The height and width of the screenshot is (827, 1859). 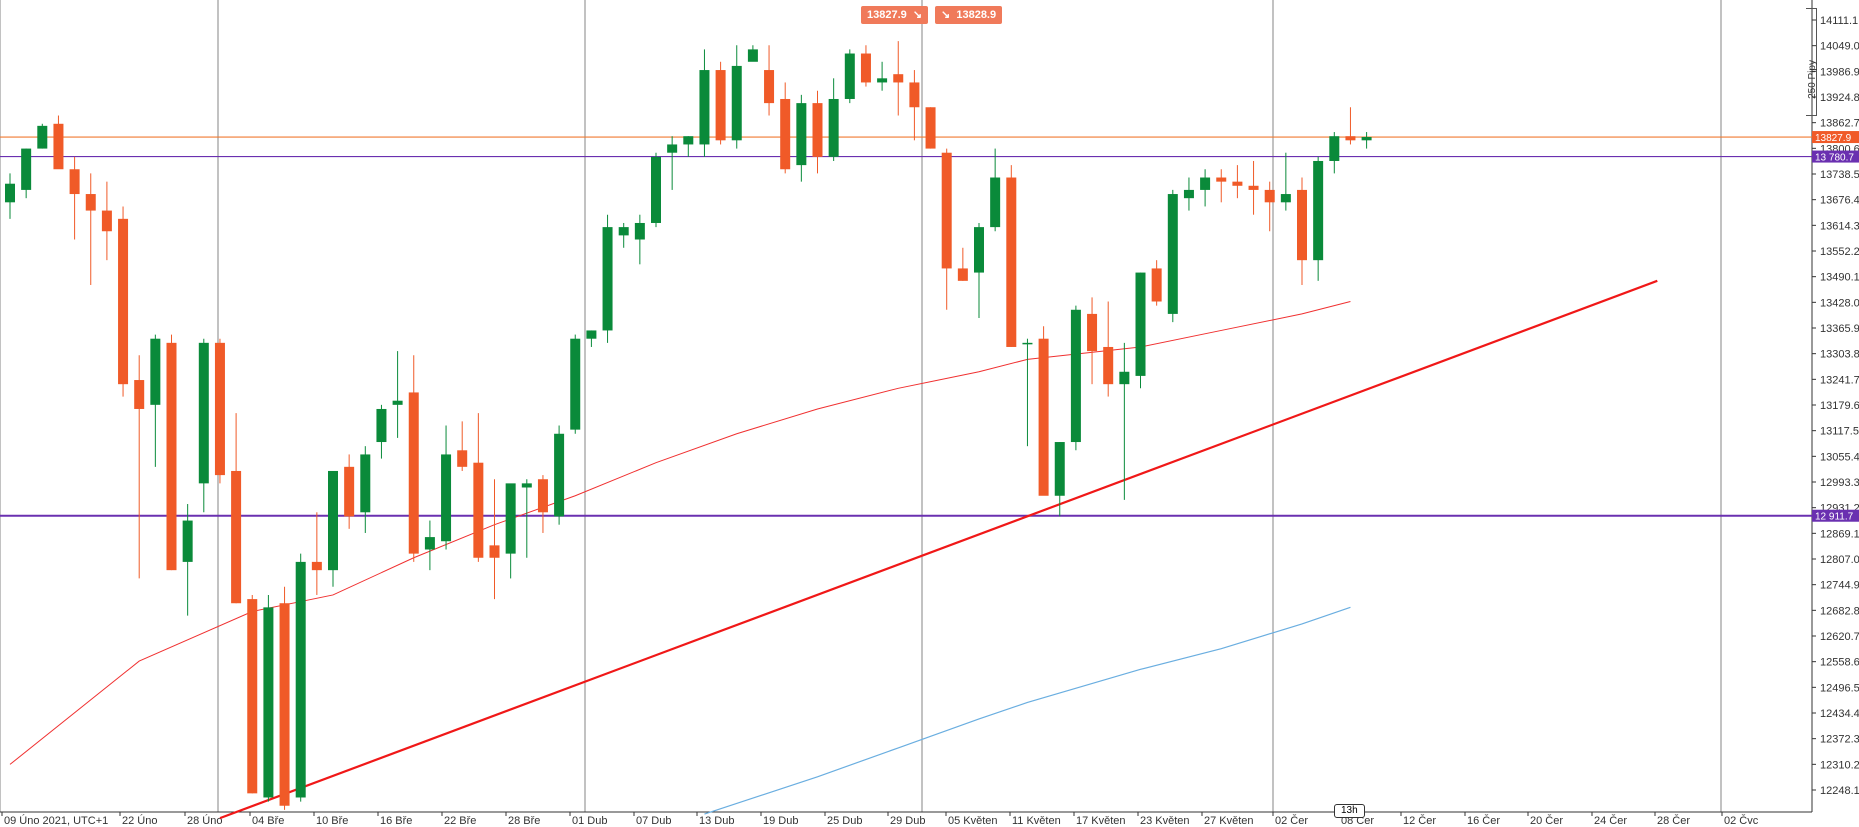 What do you see at coordinates (969, 15) in the screenshot?
I see `ask-price-badge: ↘ 13828.9` at bounding box center [969, 15].